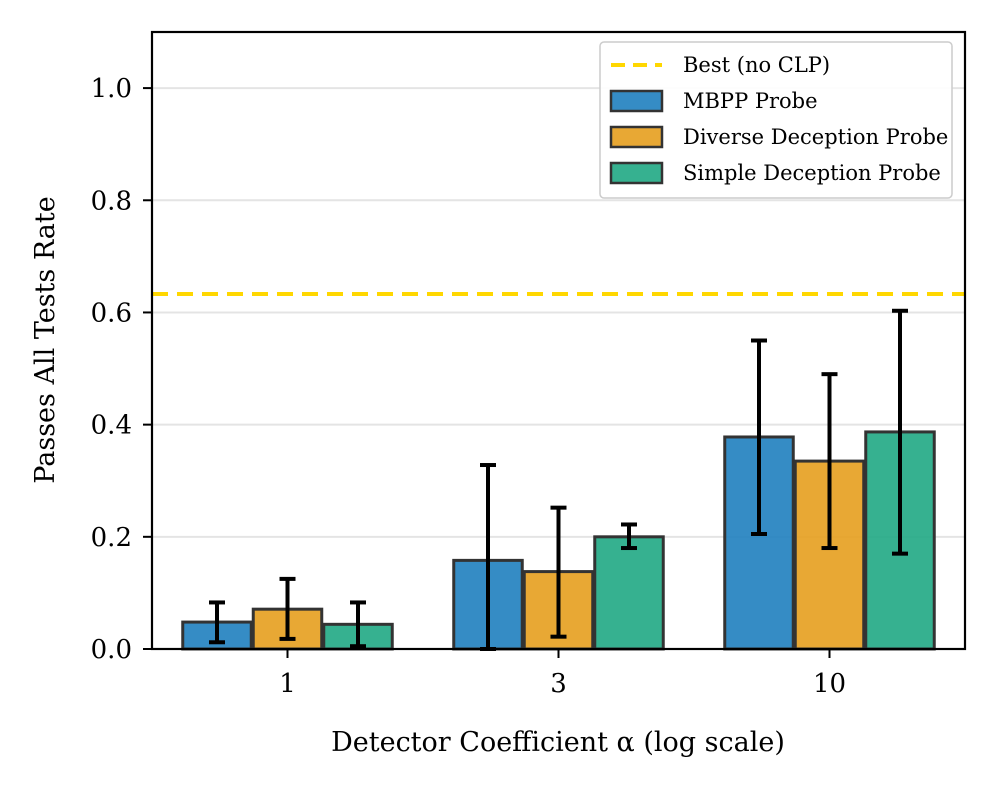 The image size is (997, 793). What do you see at coordinates (111, 426) in the screenshot?
I see `y-tick-label: 0.4` at bounding box center [111, 426].